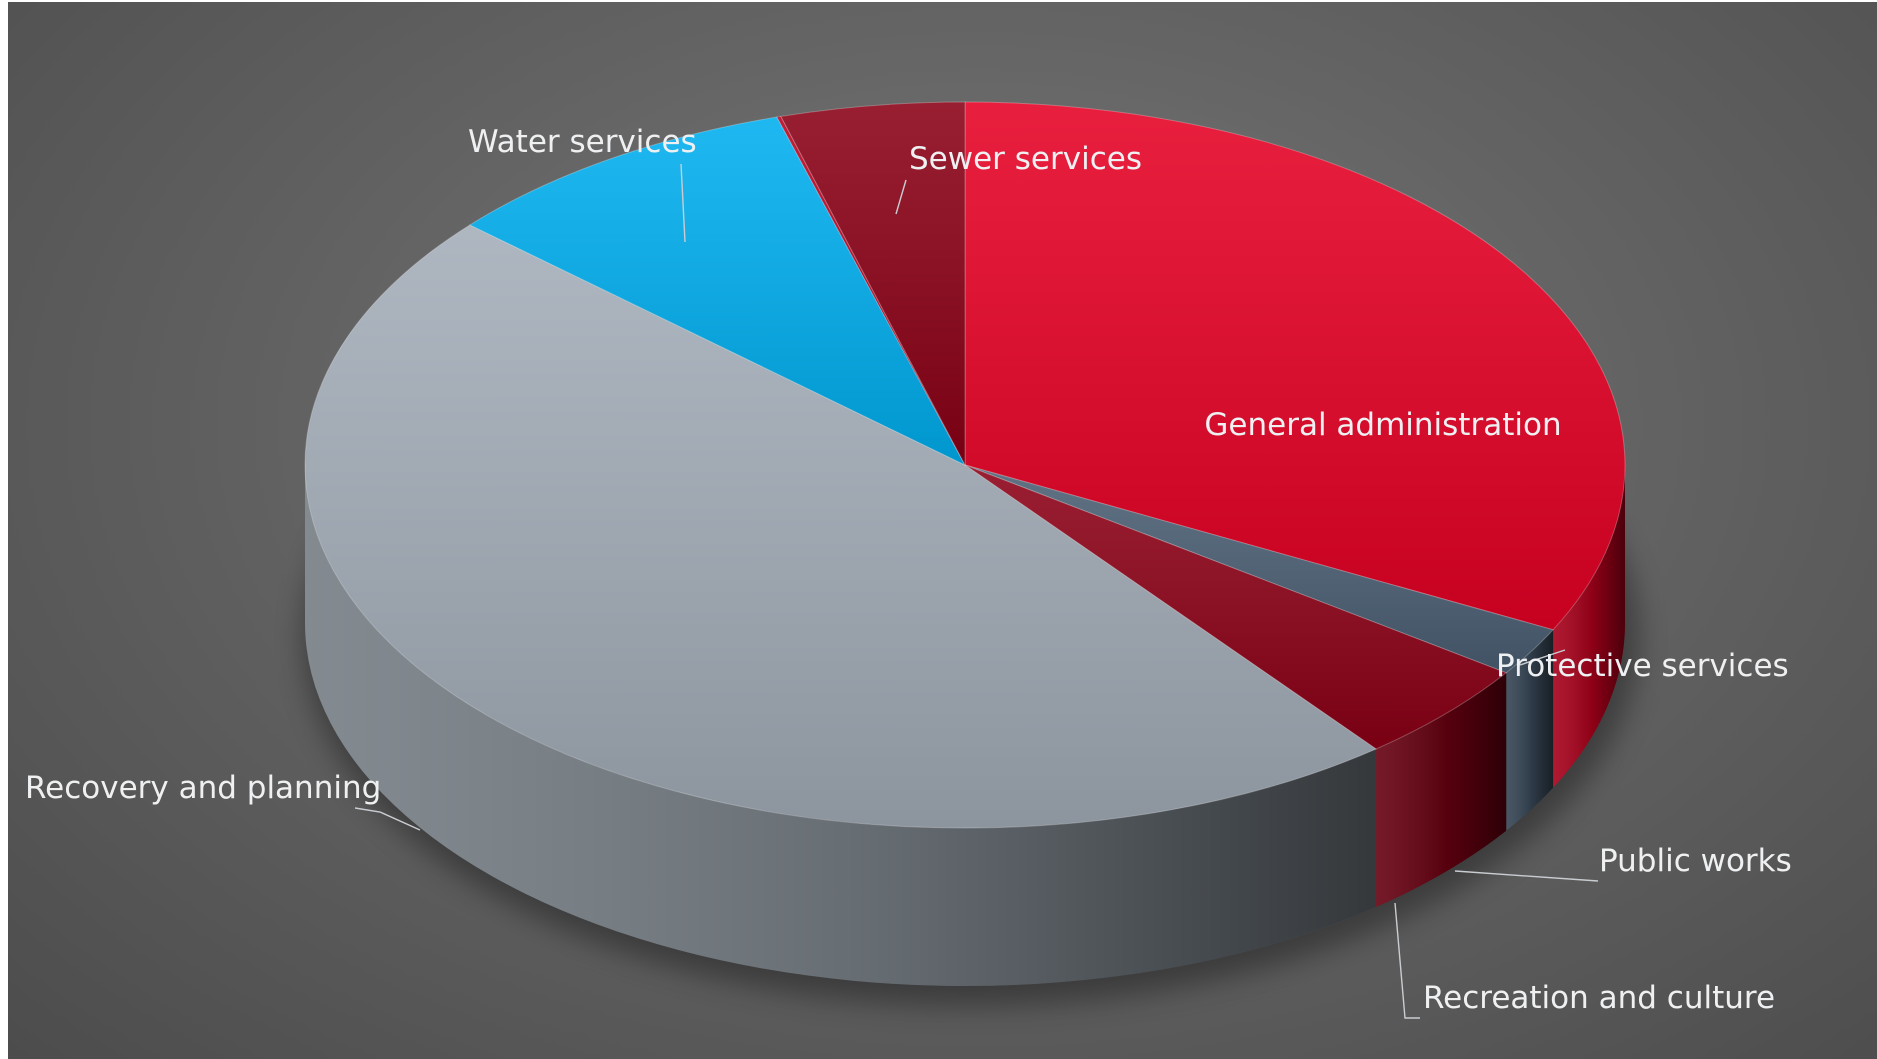 The height and width of the screenshot is (1059, 1877). Describe the element at coordinates (871, 290) in the screenshot. I see `pie-slice-recreation-and-culture` at that location.